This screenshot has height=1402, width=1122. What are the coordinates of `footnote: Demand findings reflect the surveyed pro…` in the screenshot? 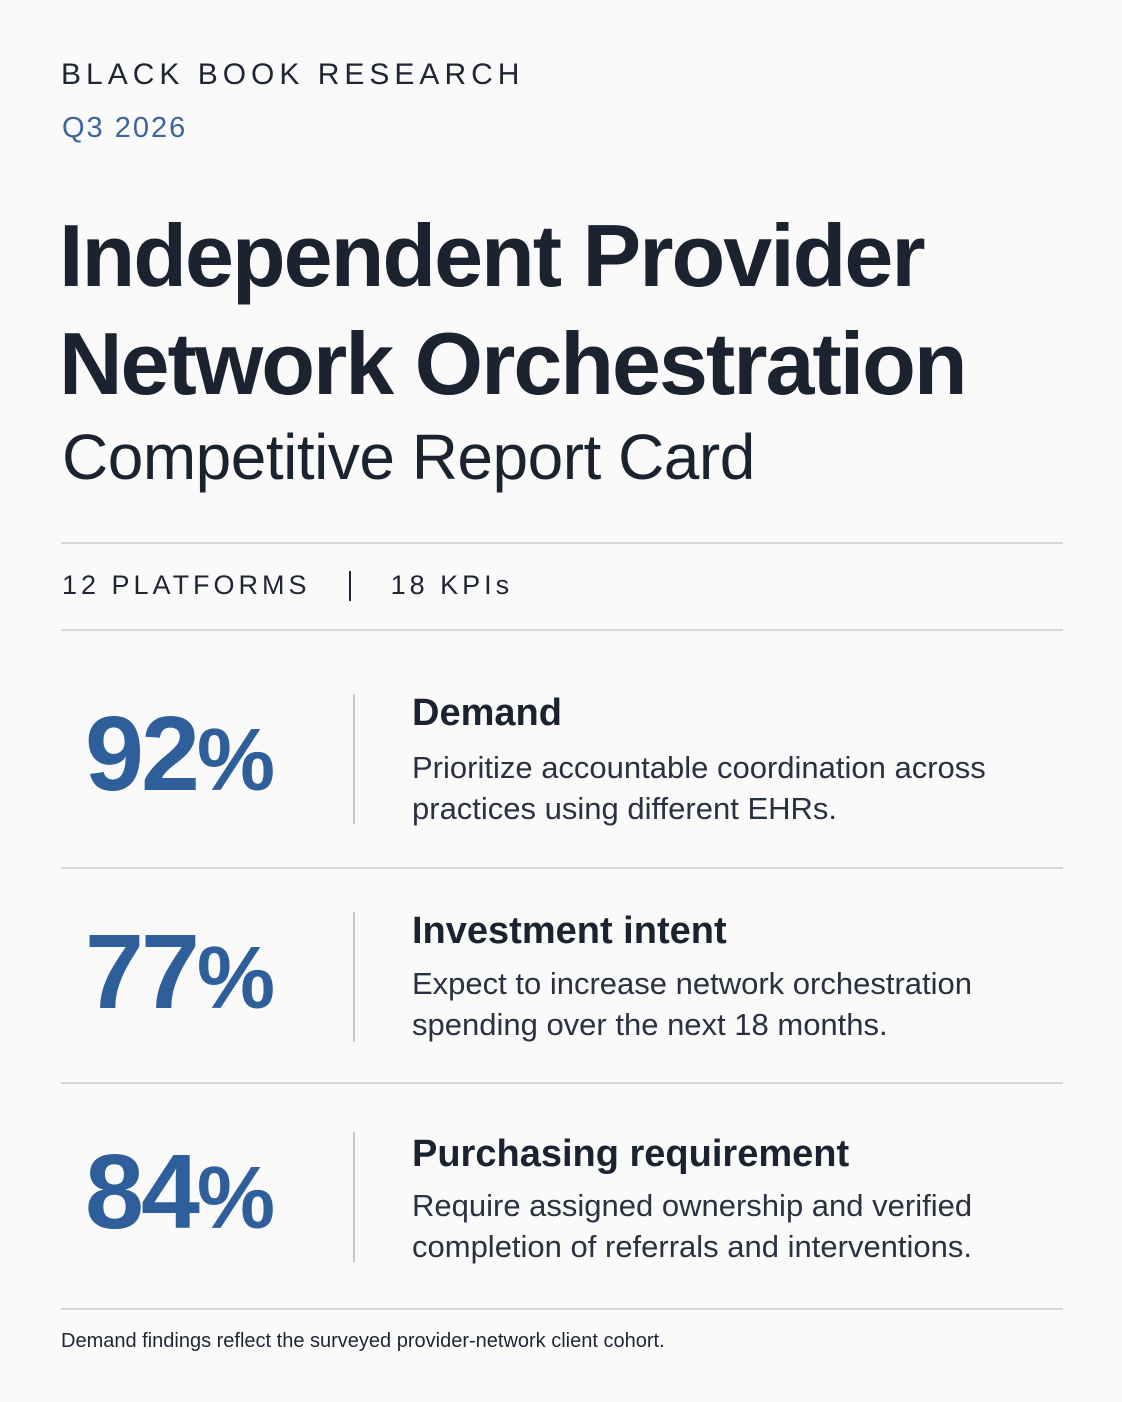 It's located at (363, 1341).